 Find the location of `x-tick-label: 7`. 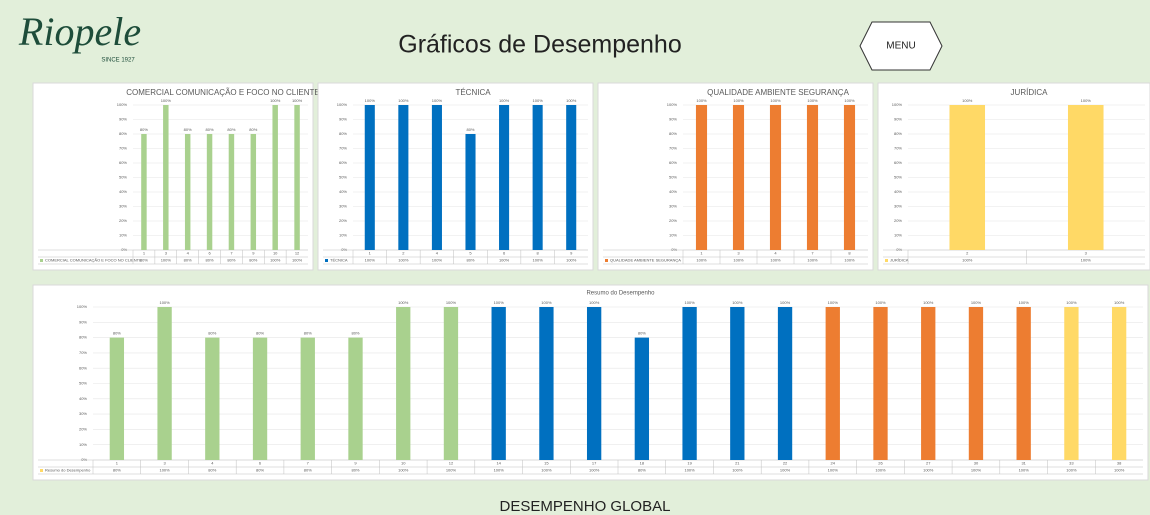

x-tick-label: 7 is located at coordinates (308, 463).